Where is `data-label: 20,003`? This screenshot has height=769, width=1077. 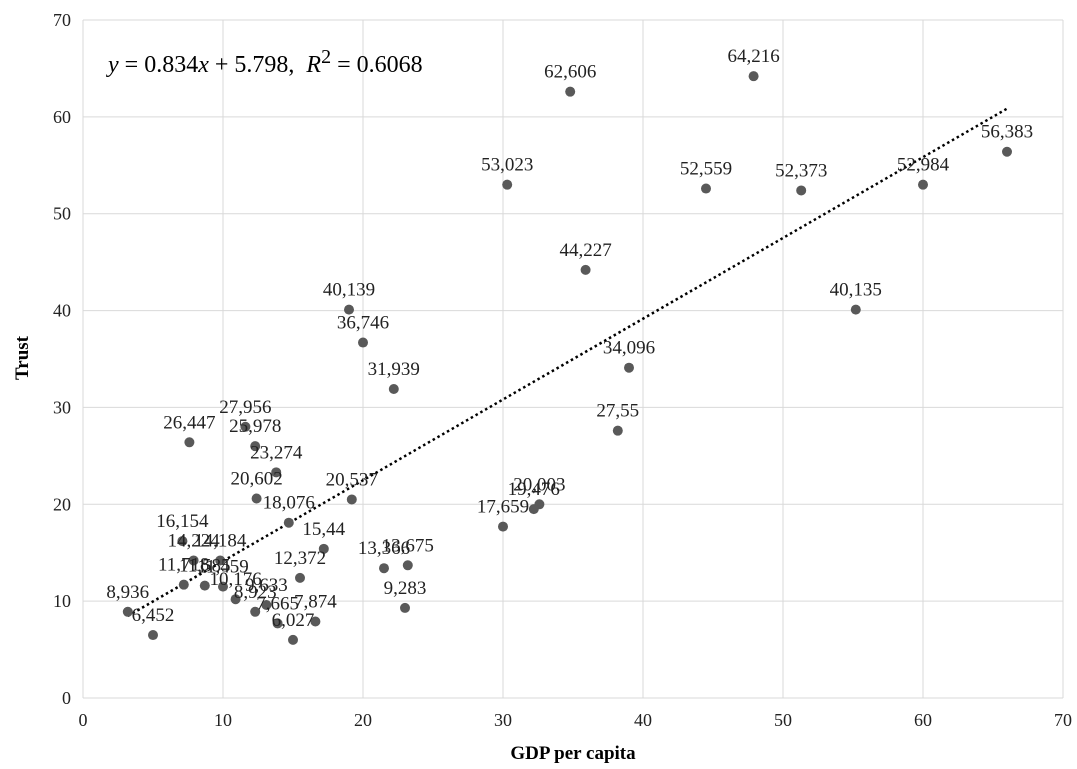
data-label: 20,003 is located at coordinates (539, 484).